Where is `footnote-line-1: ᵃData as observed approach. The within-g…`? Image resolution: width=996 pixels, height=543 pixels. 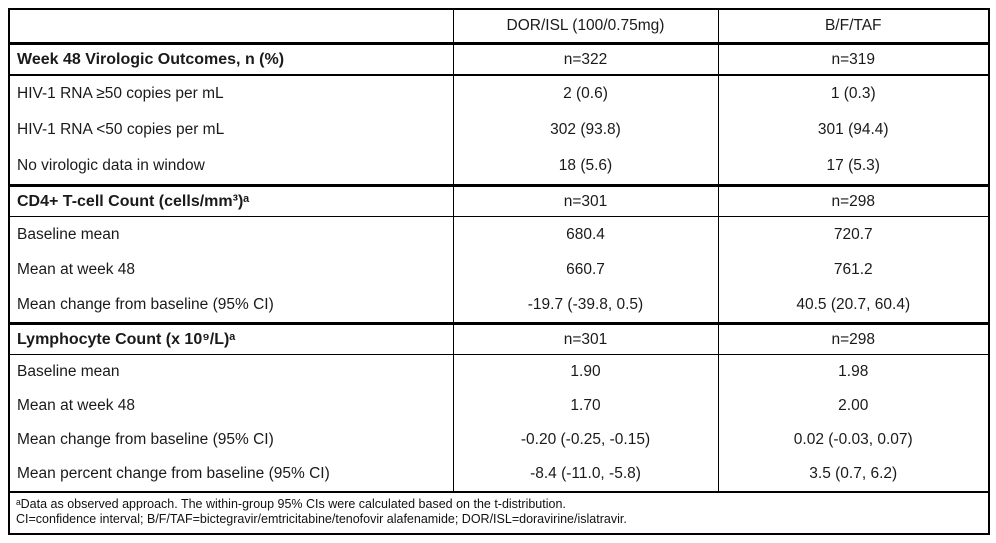
footnote-line-1: ᵃData as observed approach. The within-g… is located at coordinates (291, 504).